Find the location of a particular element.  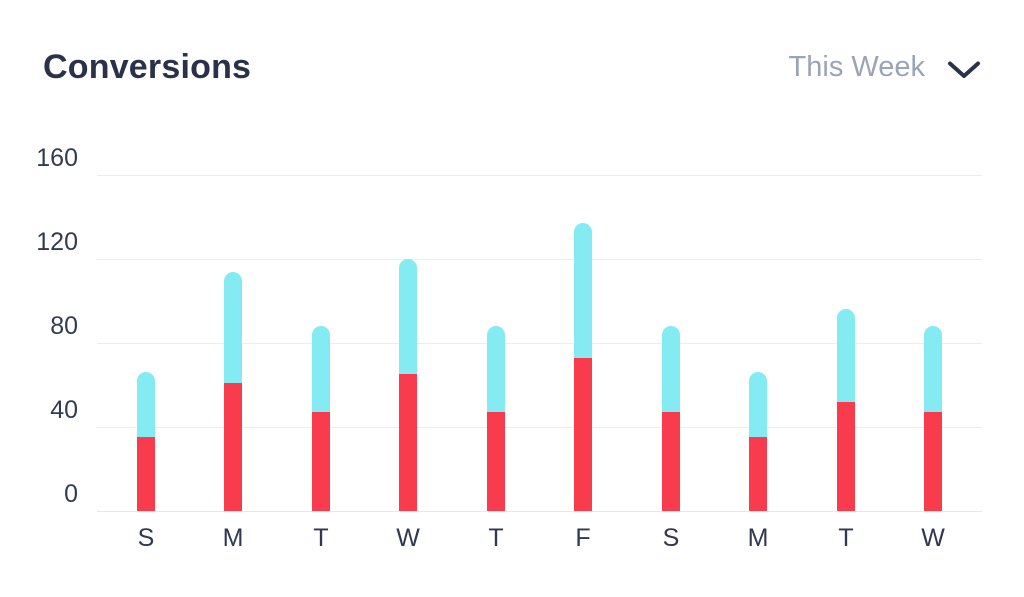

y-axis-label-120: 120 is located at coordinates (57, 242).